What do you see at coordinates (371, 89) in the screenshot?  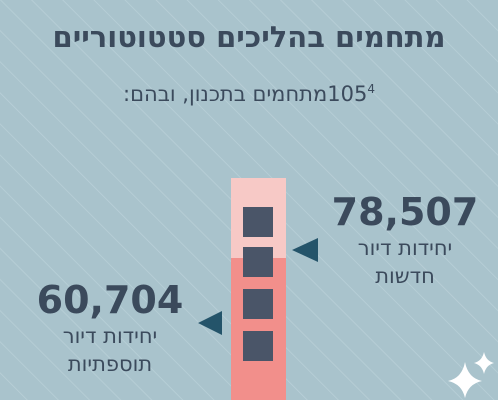 I see `footnote: 4` at bounding box center [371, 89].